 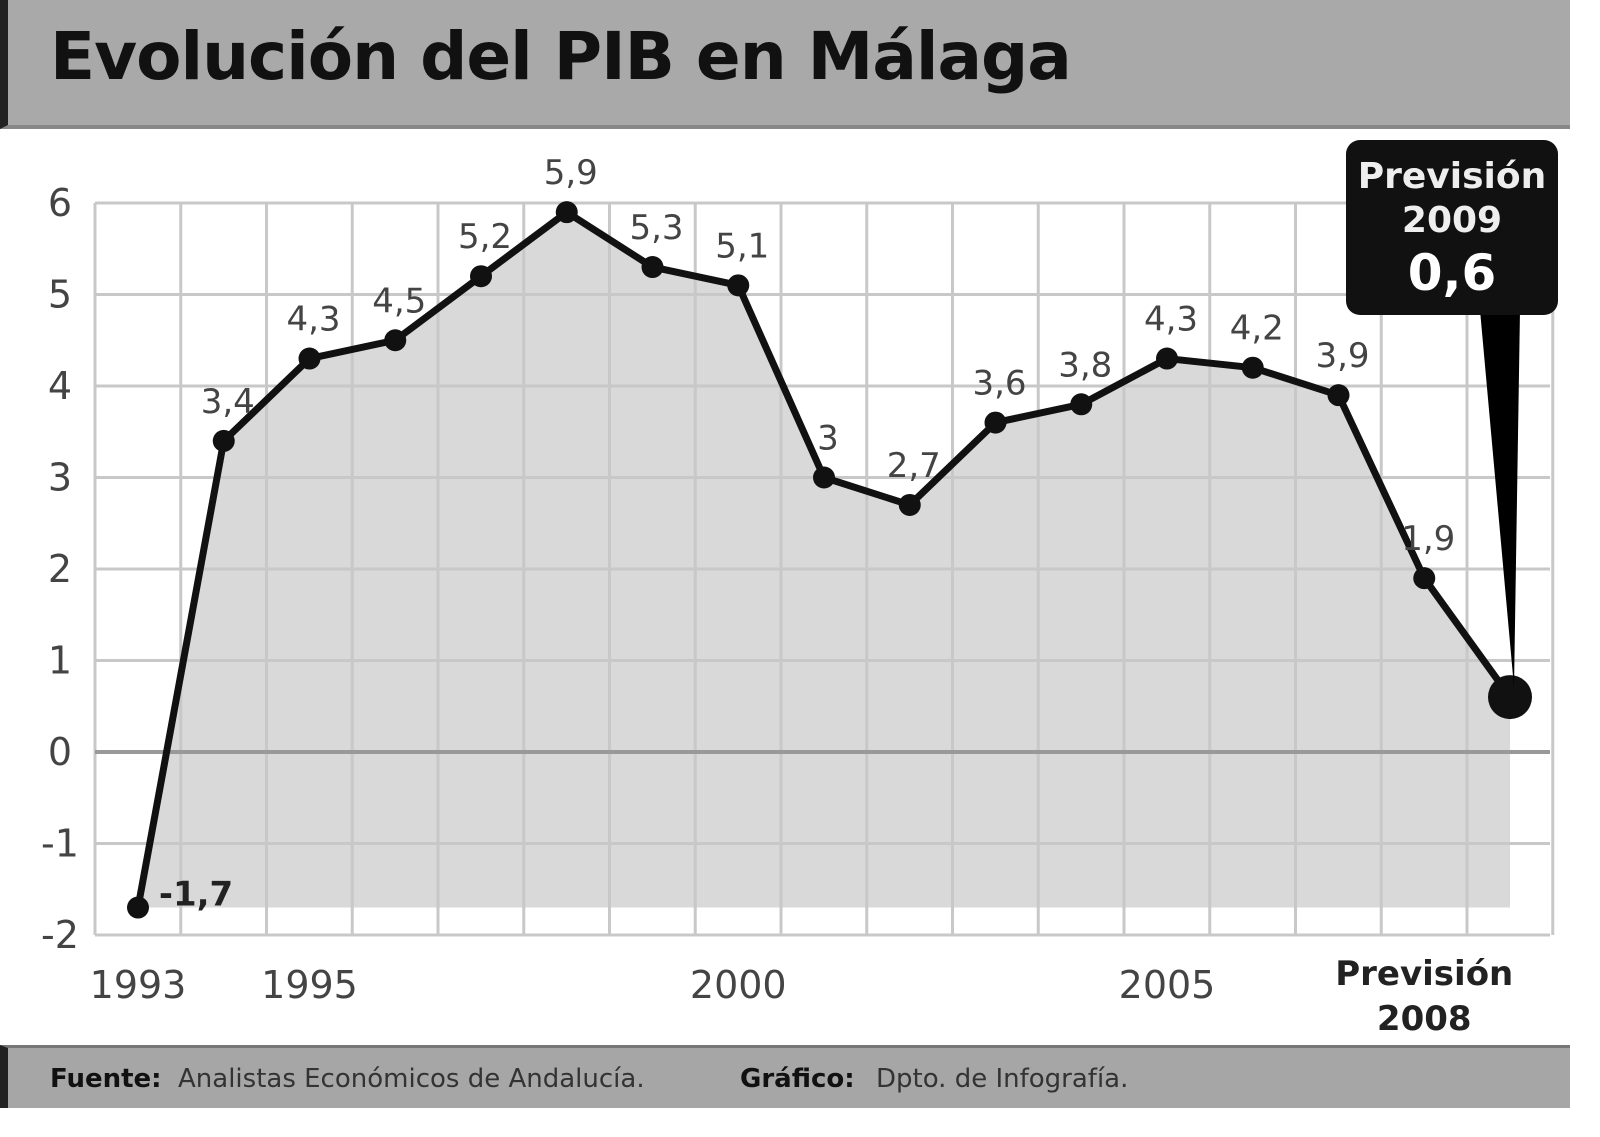 What do you see at coordinates (228, 402) in the screenshot?
I see `data-label: 3,4` at bounding box center [228, 402].